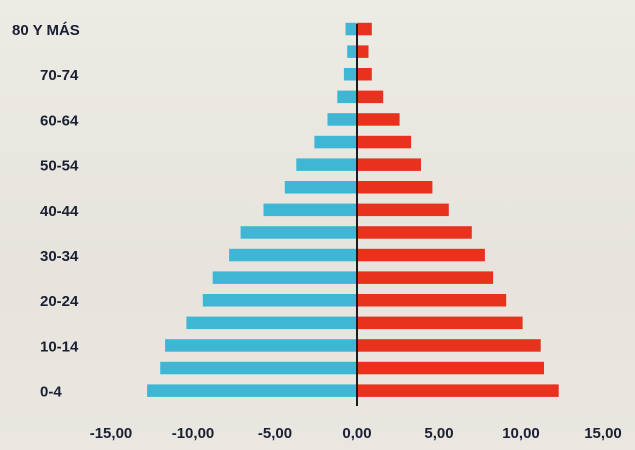 Image resolution: width=635 pixels, height=450 pixels. Describe the element at coordinates (59, 120) in the screenshot. I see `y-tick-label: 60-64` at that location.